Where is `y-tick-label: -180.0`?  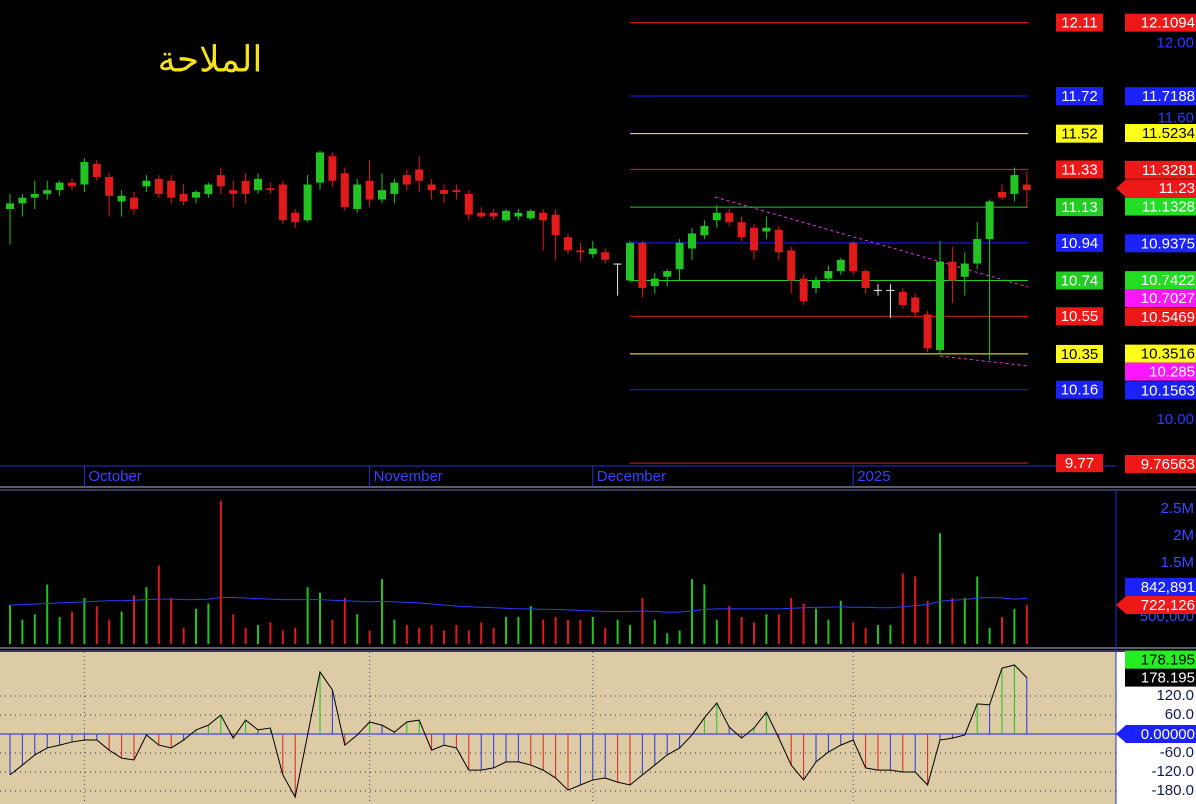 y-tick-label: -180.0 is located at coordinates (1172, 790).